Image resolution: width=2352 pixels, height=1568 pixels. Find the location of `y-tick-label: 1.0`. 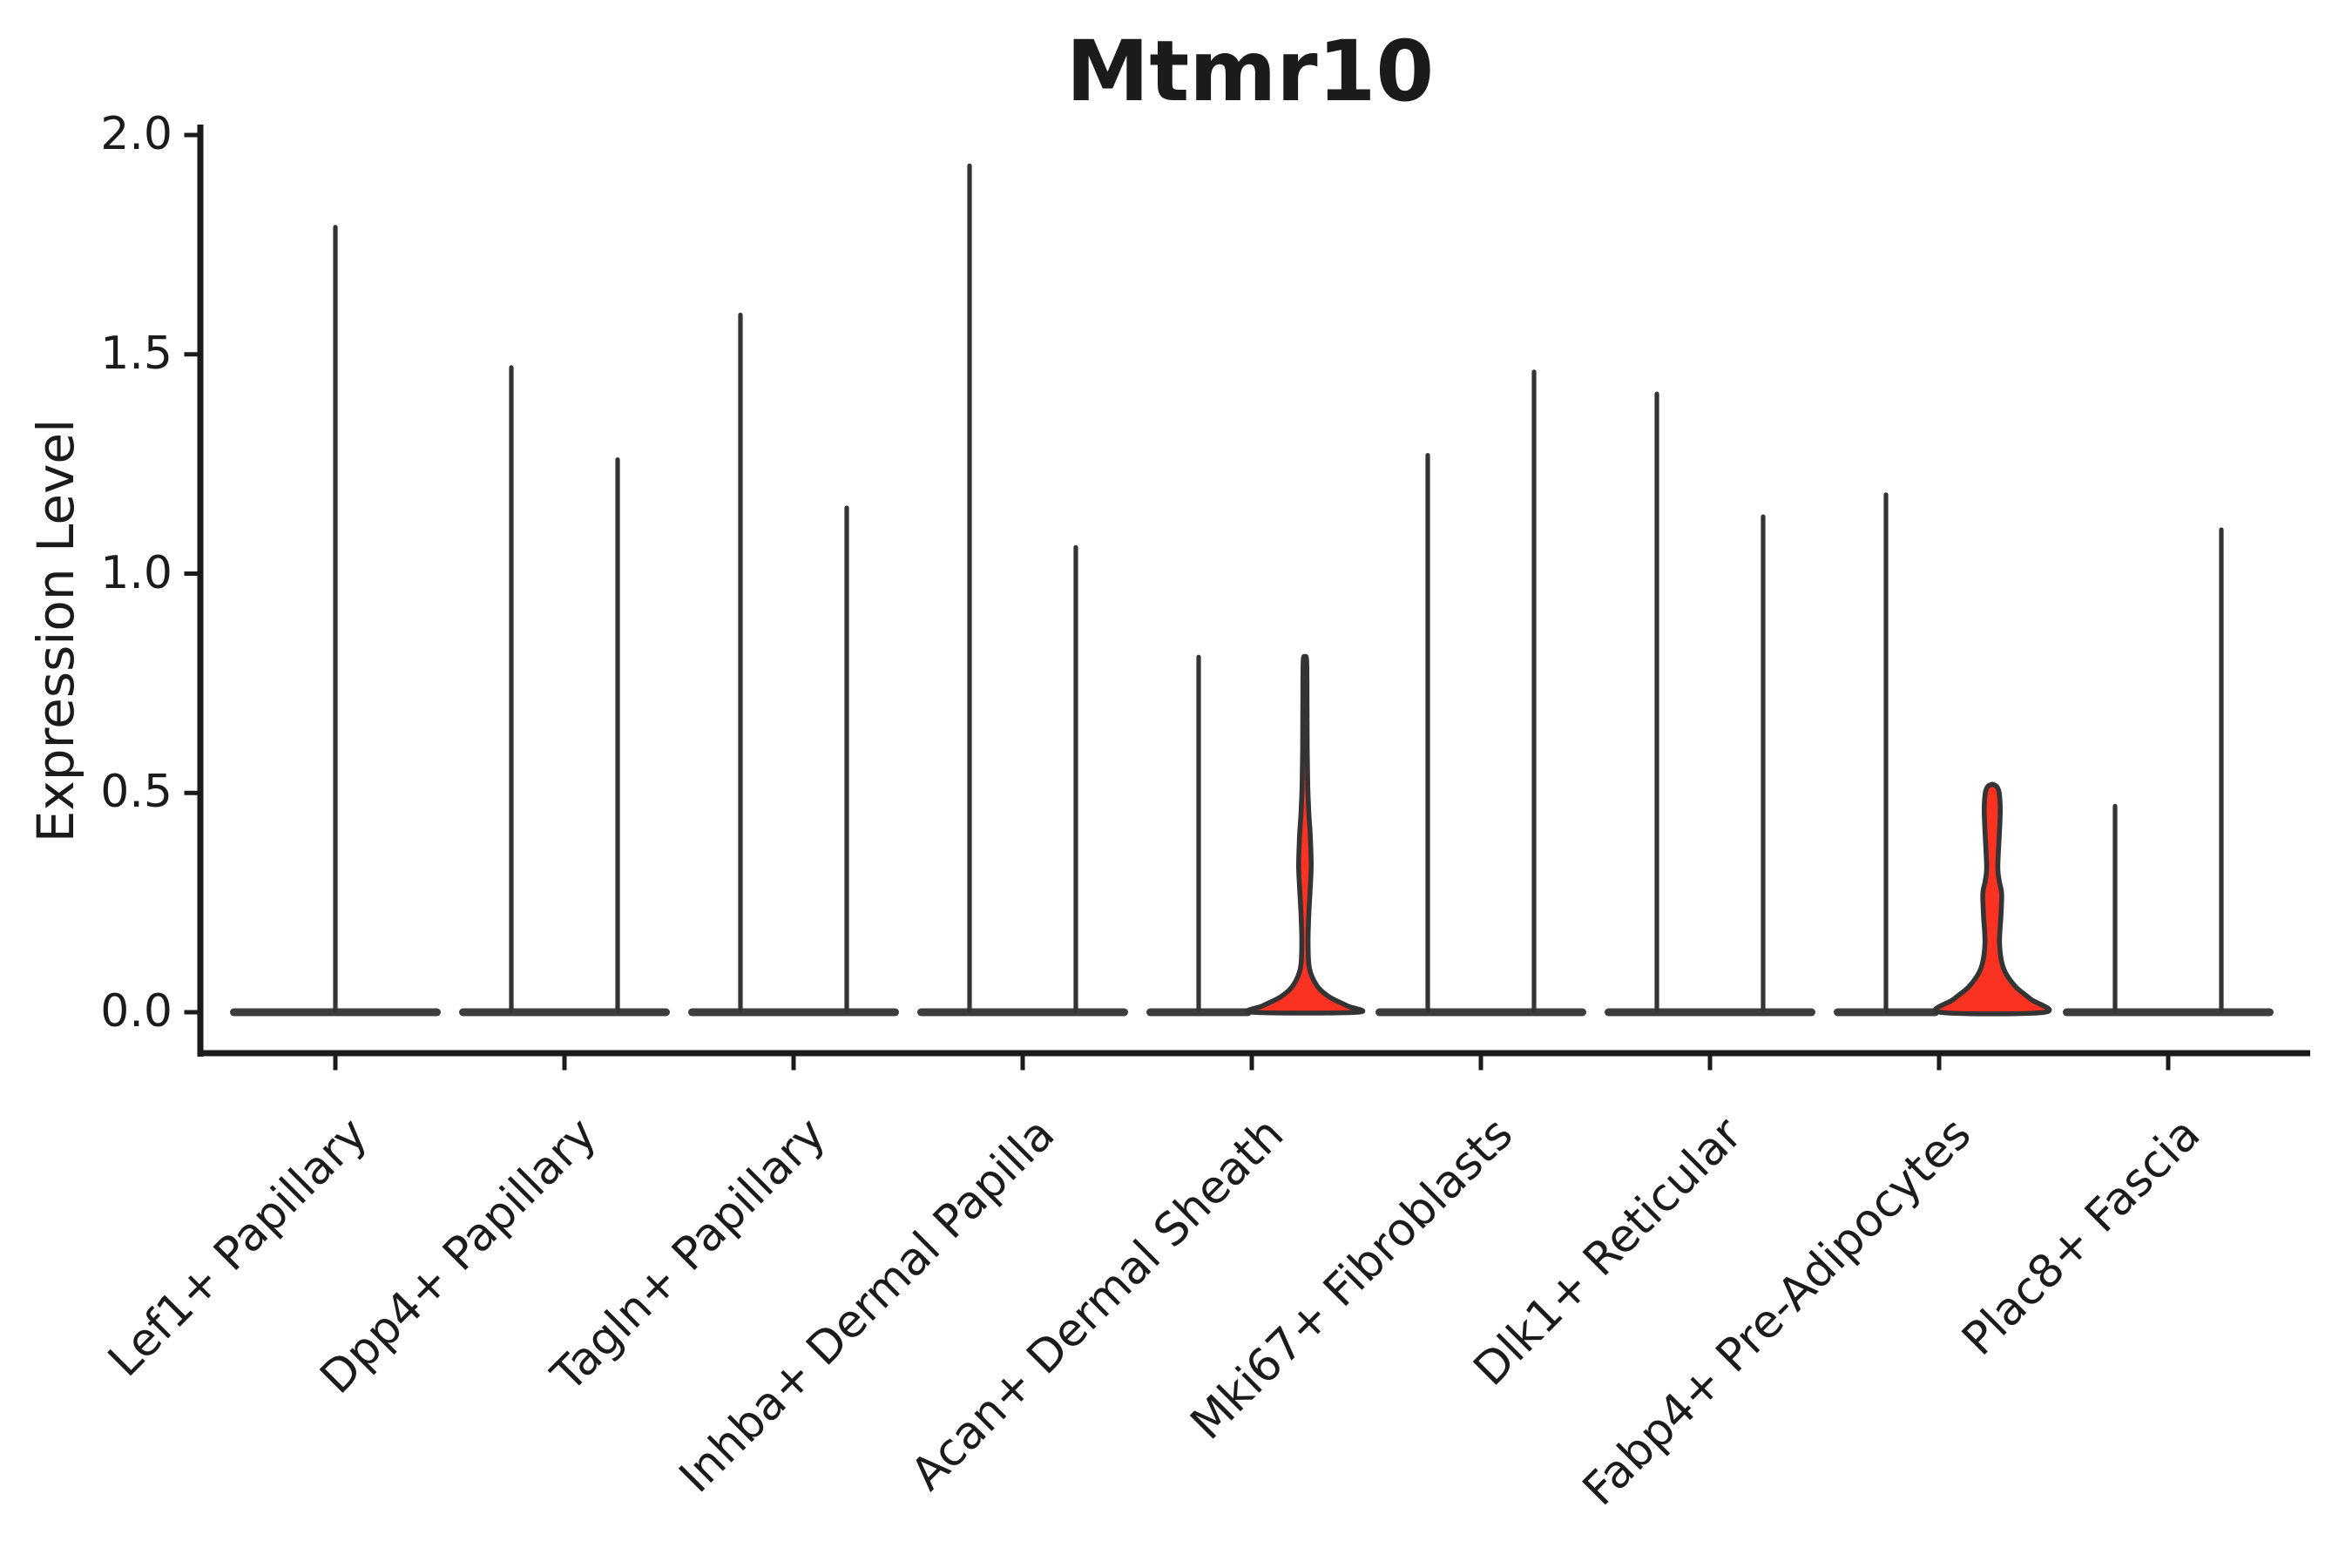

y-tick-label: 1.0 is located at coordinates (136, 572).